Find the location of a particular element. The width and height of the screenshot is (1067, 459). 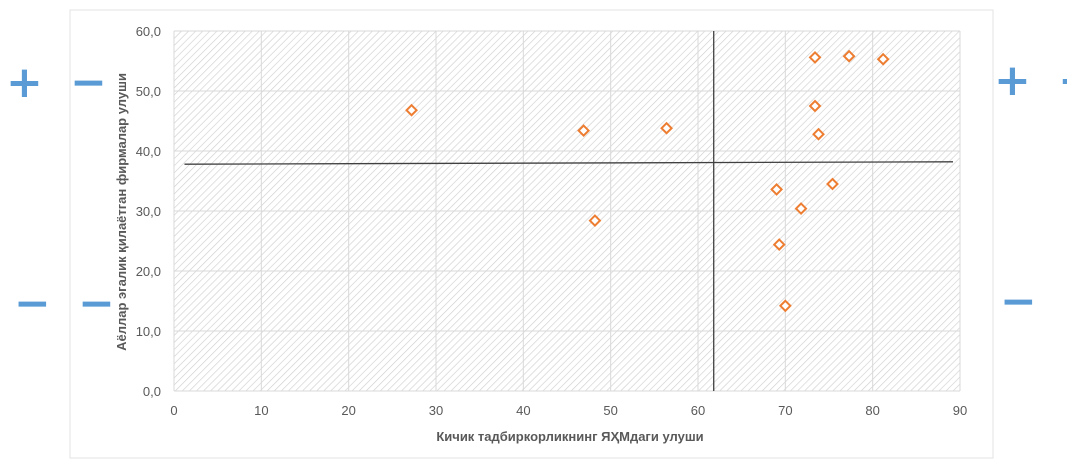

x-tick-label: 30 is located at coordinates (436, 410).